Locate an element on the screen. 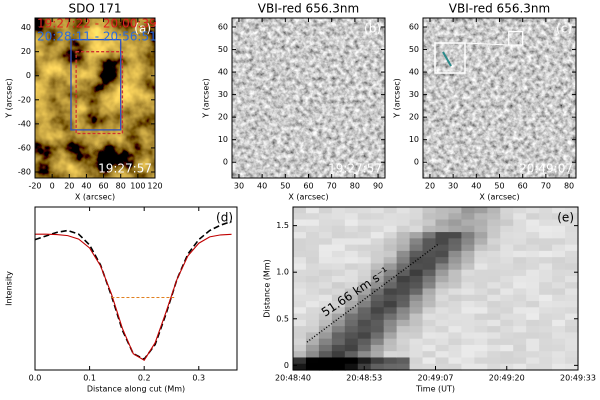 This screenshot has height=400, width=600. timestamp: 20:49:07 is located at coordinates (546, 169).